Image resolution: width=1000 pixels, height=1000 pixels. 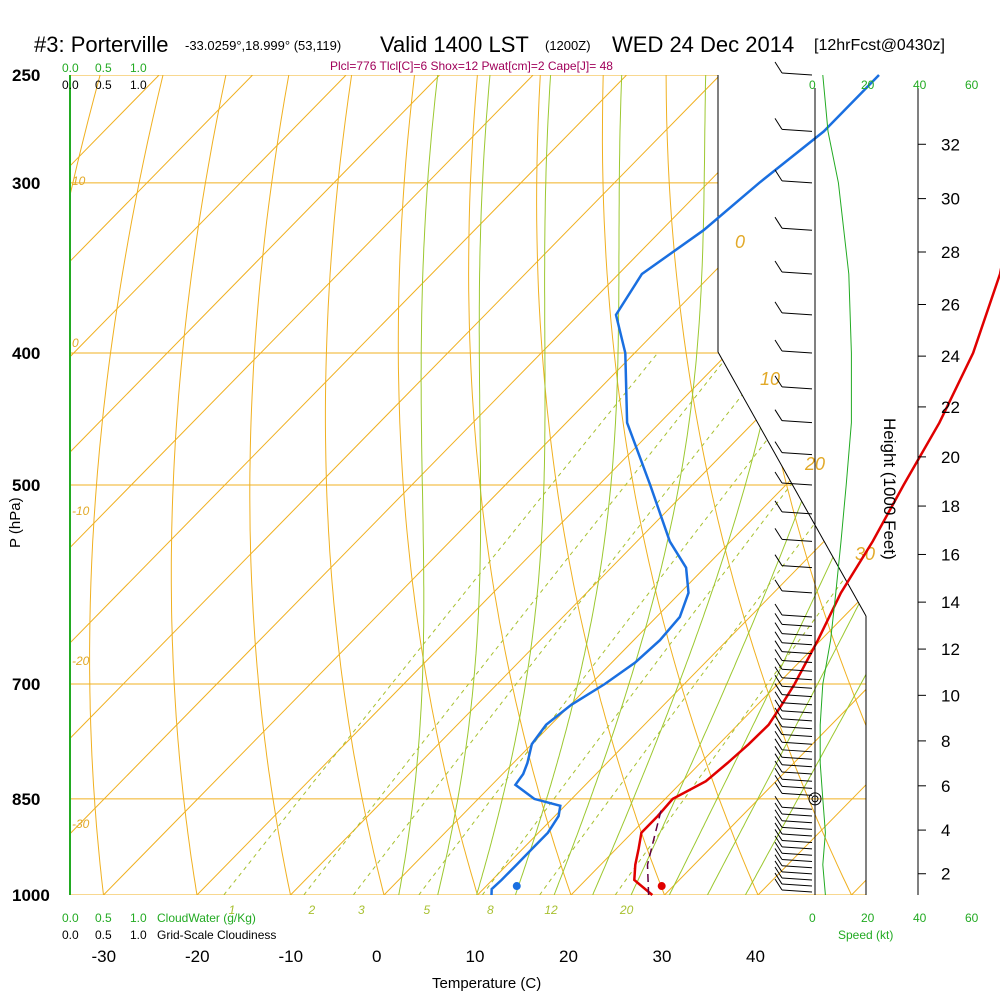 I want to click on isotherm-left-label: -20, so click(x=81, y=661).